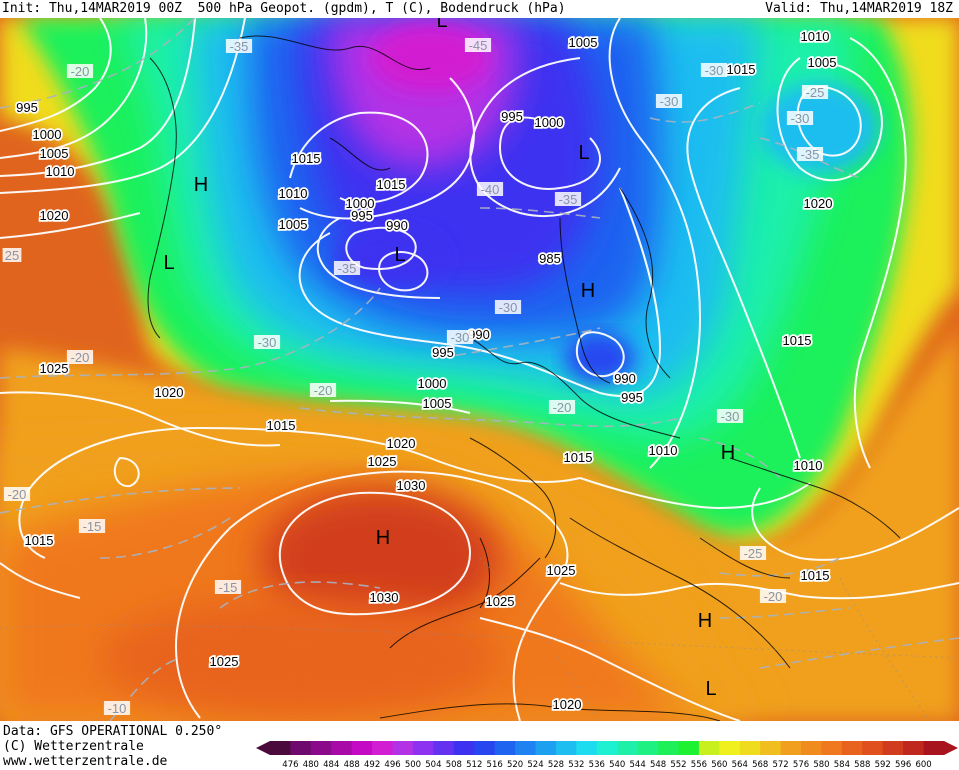 The width and height of the screenshot is (959, 770). Describe the element at coordinates (293, 224) in the screenshot. I see `pressure-label: 1005` at that location.